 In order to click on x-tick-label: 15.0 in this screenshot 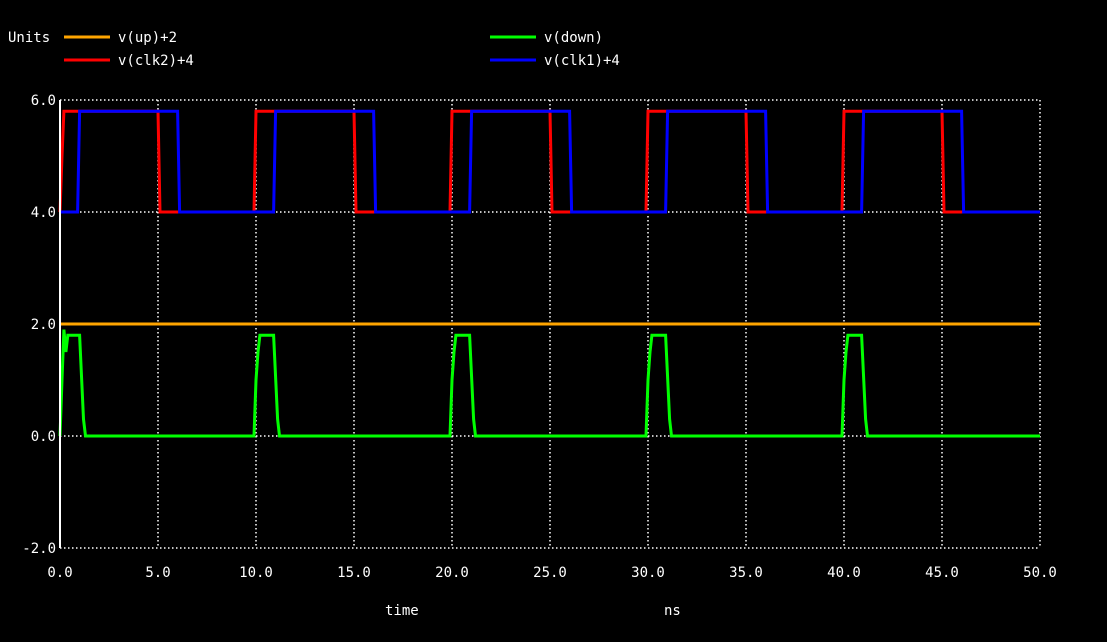, I will do `click(354, 573)`.